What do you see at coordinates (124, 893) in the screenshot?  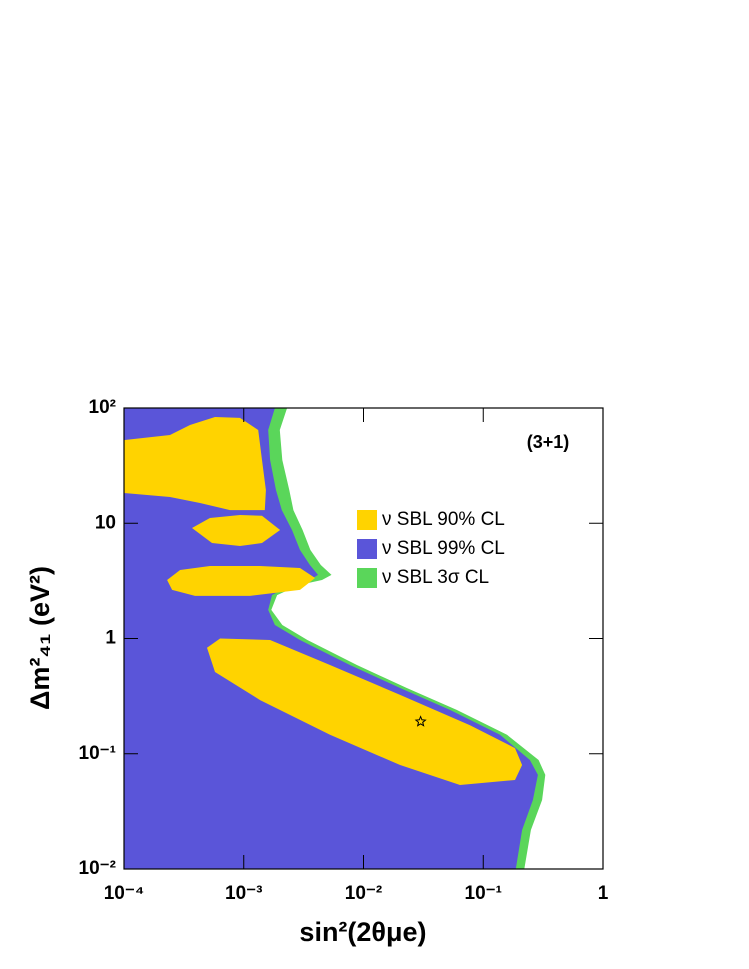 I see `x-tick-label: 10⁻⁴` at bounding box center [124, 893].